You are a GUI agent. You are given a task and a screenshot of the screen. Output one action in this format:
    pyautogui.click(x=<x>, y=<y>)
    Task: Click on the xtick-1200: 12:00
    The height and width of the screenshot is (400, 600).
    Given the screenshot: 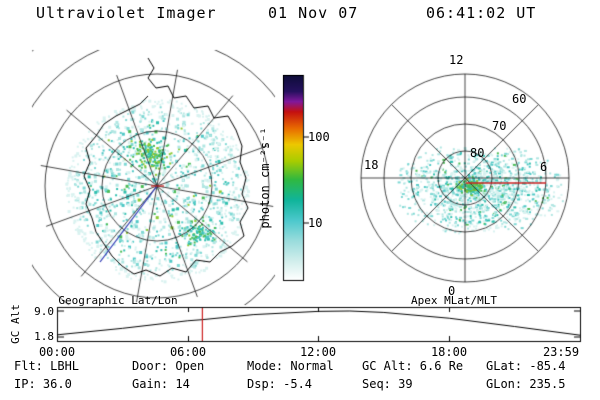 What is the action you would take?
    pyautogui.click(x=318, y=352)
    